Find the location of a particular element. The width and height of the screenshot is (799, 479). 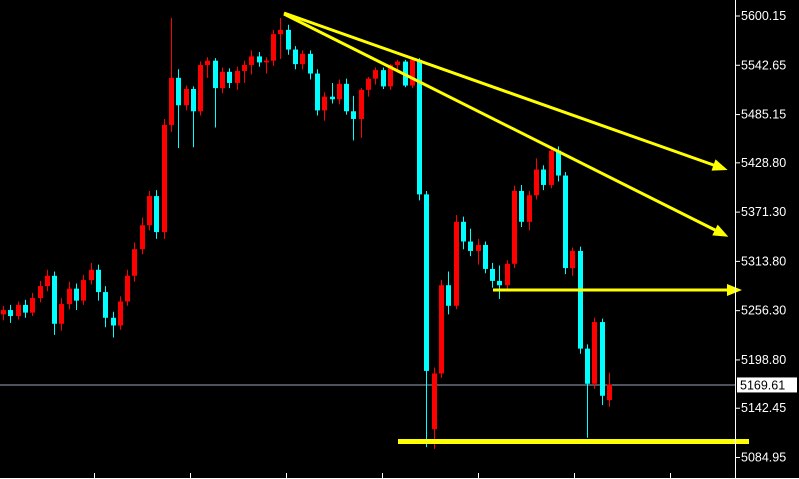

upper-trendline-arrow-head is located at coordinates (719, 165).